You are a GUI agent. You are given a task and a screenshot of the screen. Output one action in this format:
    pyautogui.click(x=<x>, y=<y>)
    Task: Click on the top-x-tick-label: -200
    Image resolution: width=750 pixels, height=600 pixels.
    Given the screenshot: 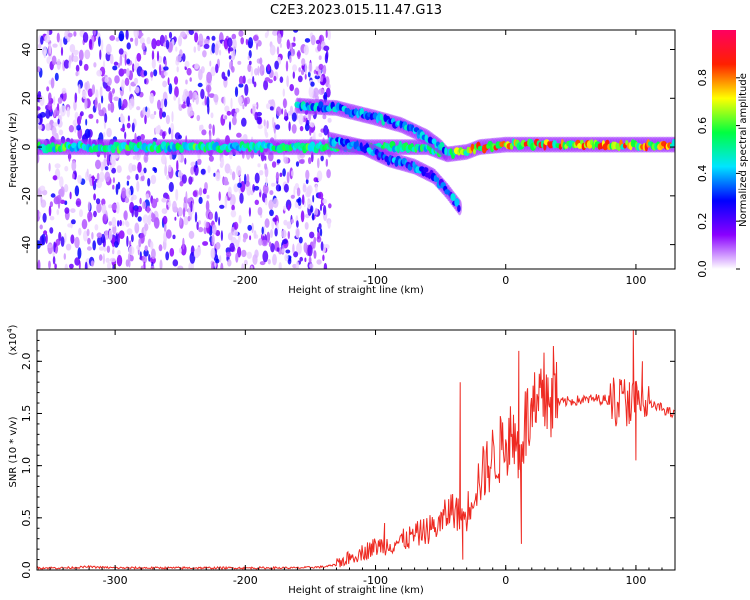 What is the action you would take?
    pyautogui.click(x=245, y=280)
    